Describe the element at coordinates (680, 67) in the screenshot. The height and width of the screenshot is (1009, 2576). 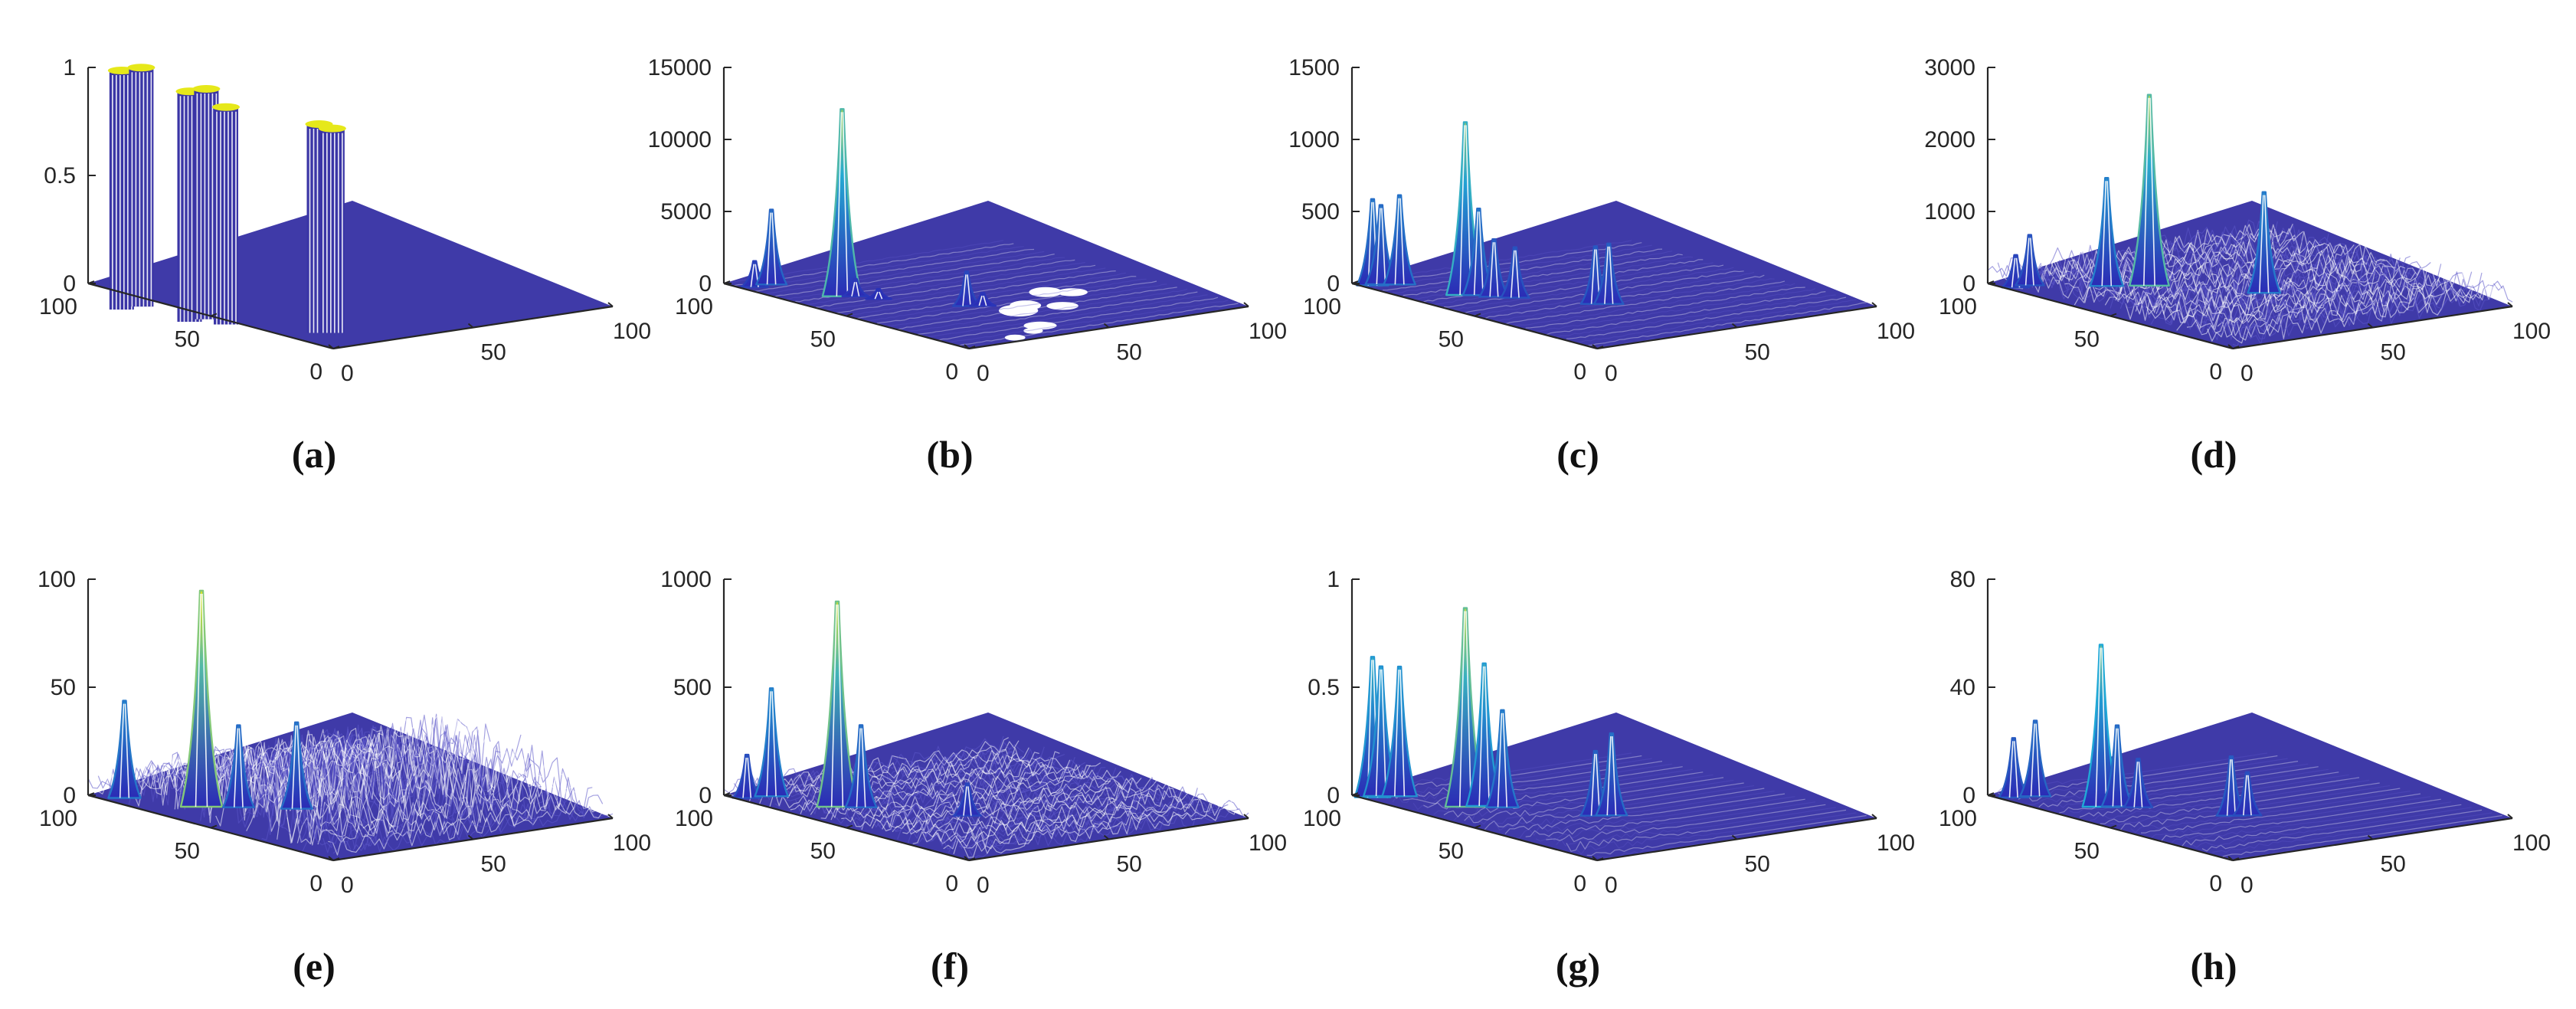
I see `z-tick-label: 15000` at that location.